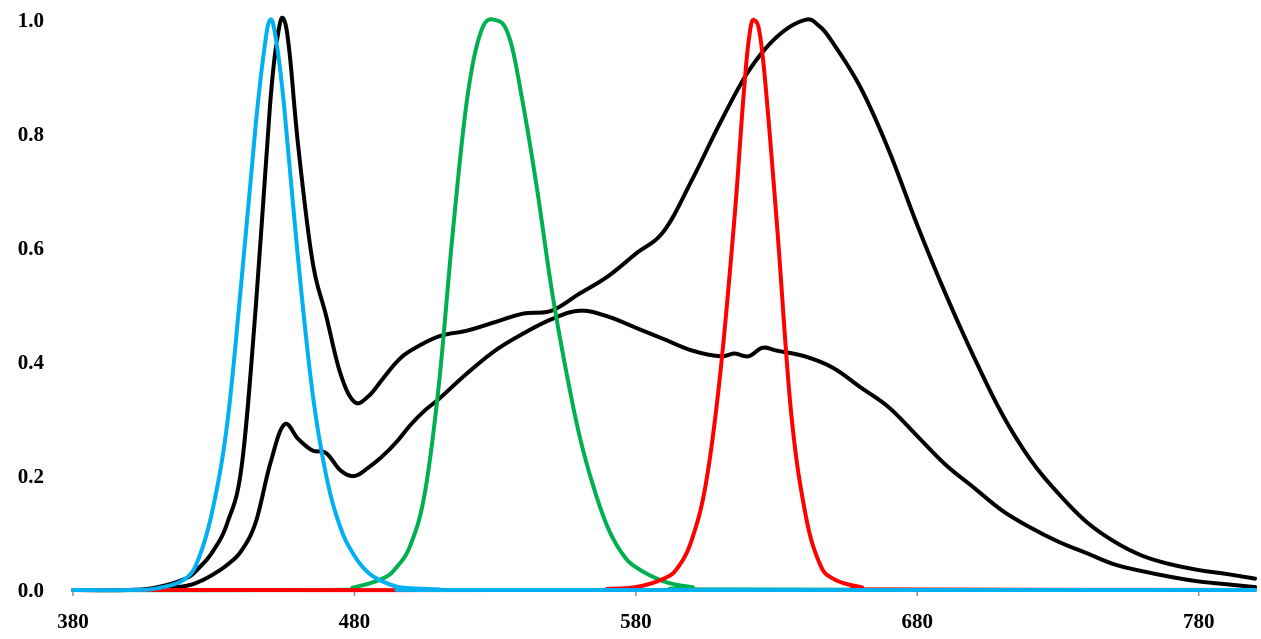 Image resolution: width=1261 pixels, height=639 pixels. I want to click on y-tick-label: 0.2, so click(31, 476).